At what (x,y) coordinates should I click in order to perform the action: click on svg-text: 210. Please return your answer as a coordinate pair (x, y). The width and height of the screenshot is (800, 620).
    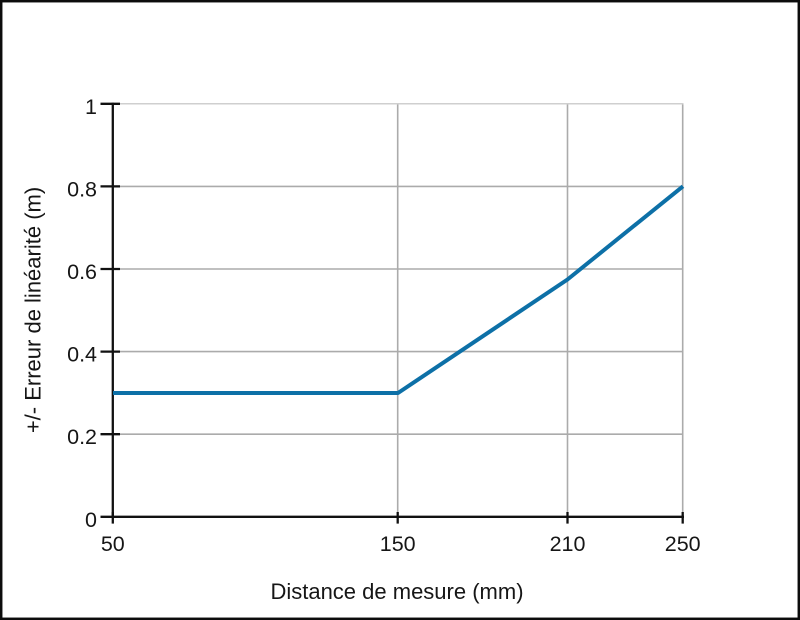
    Looking at the image, I should click on (568, 544).